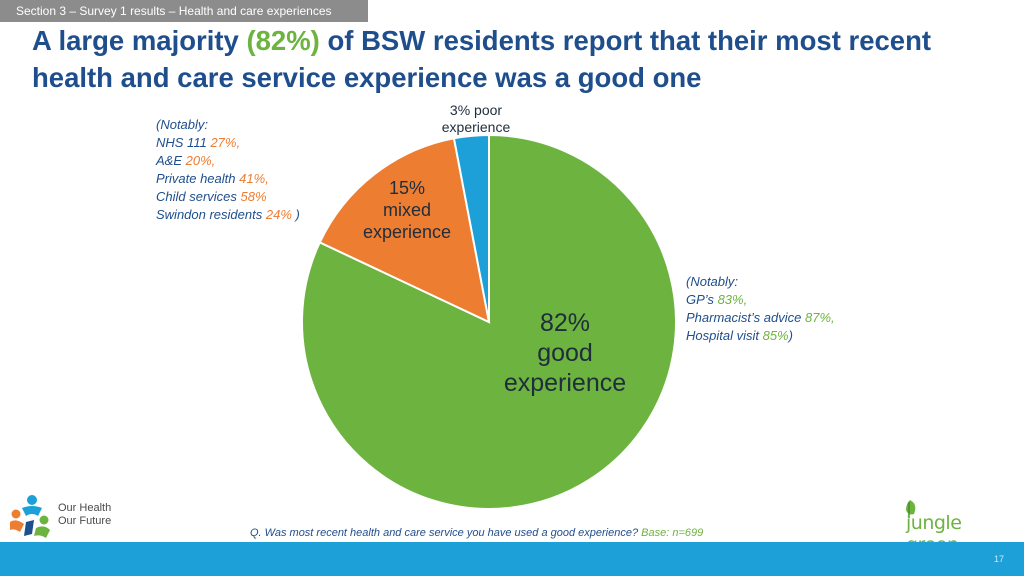  Describe the element at coordinates (565, 323) in the screenshot. I see `good-pct-label: 82%` at that location.